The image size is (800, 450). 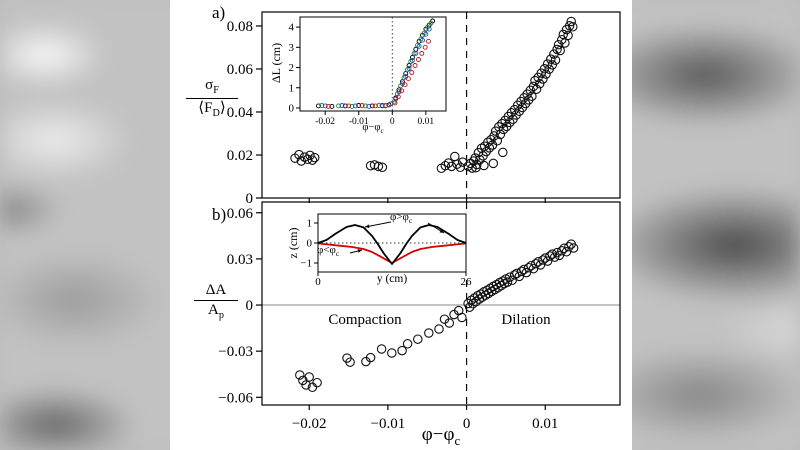 I want to click on x-tick-label: 0, so click(x=392, y=122).